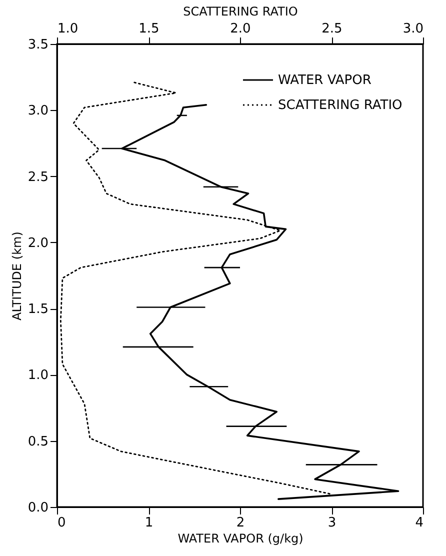  I want to click on legend-label: SCATTERING RATIO, so click(340, 105).